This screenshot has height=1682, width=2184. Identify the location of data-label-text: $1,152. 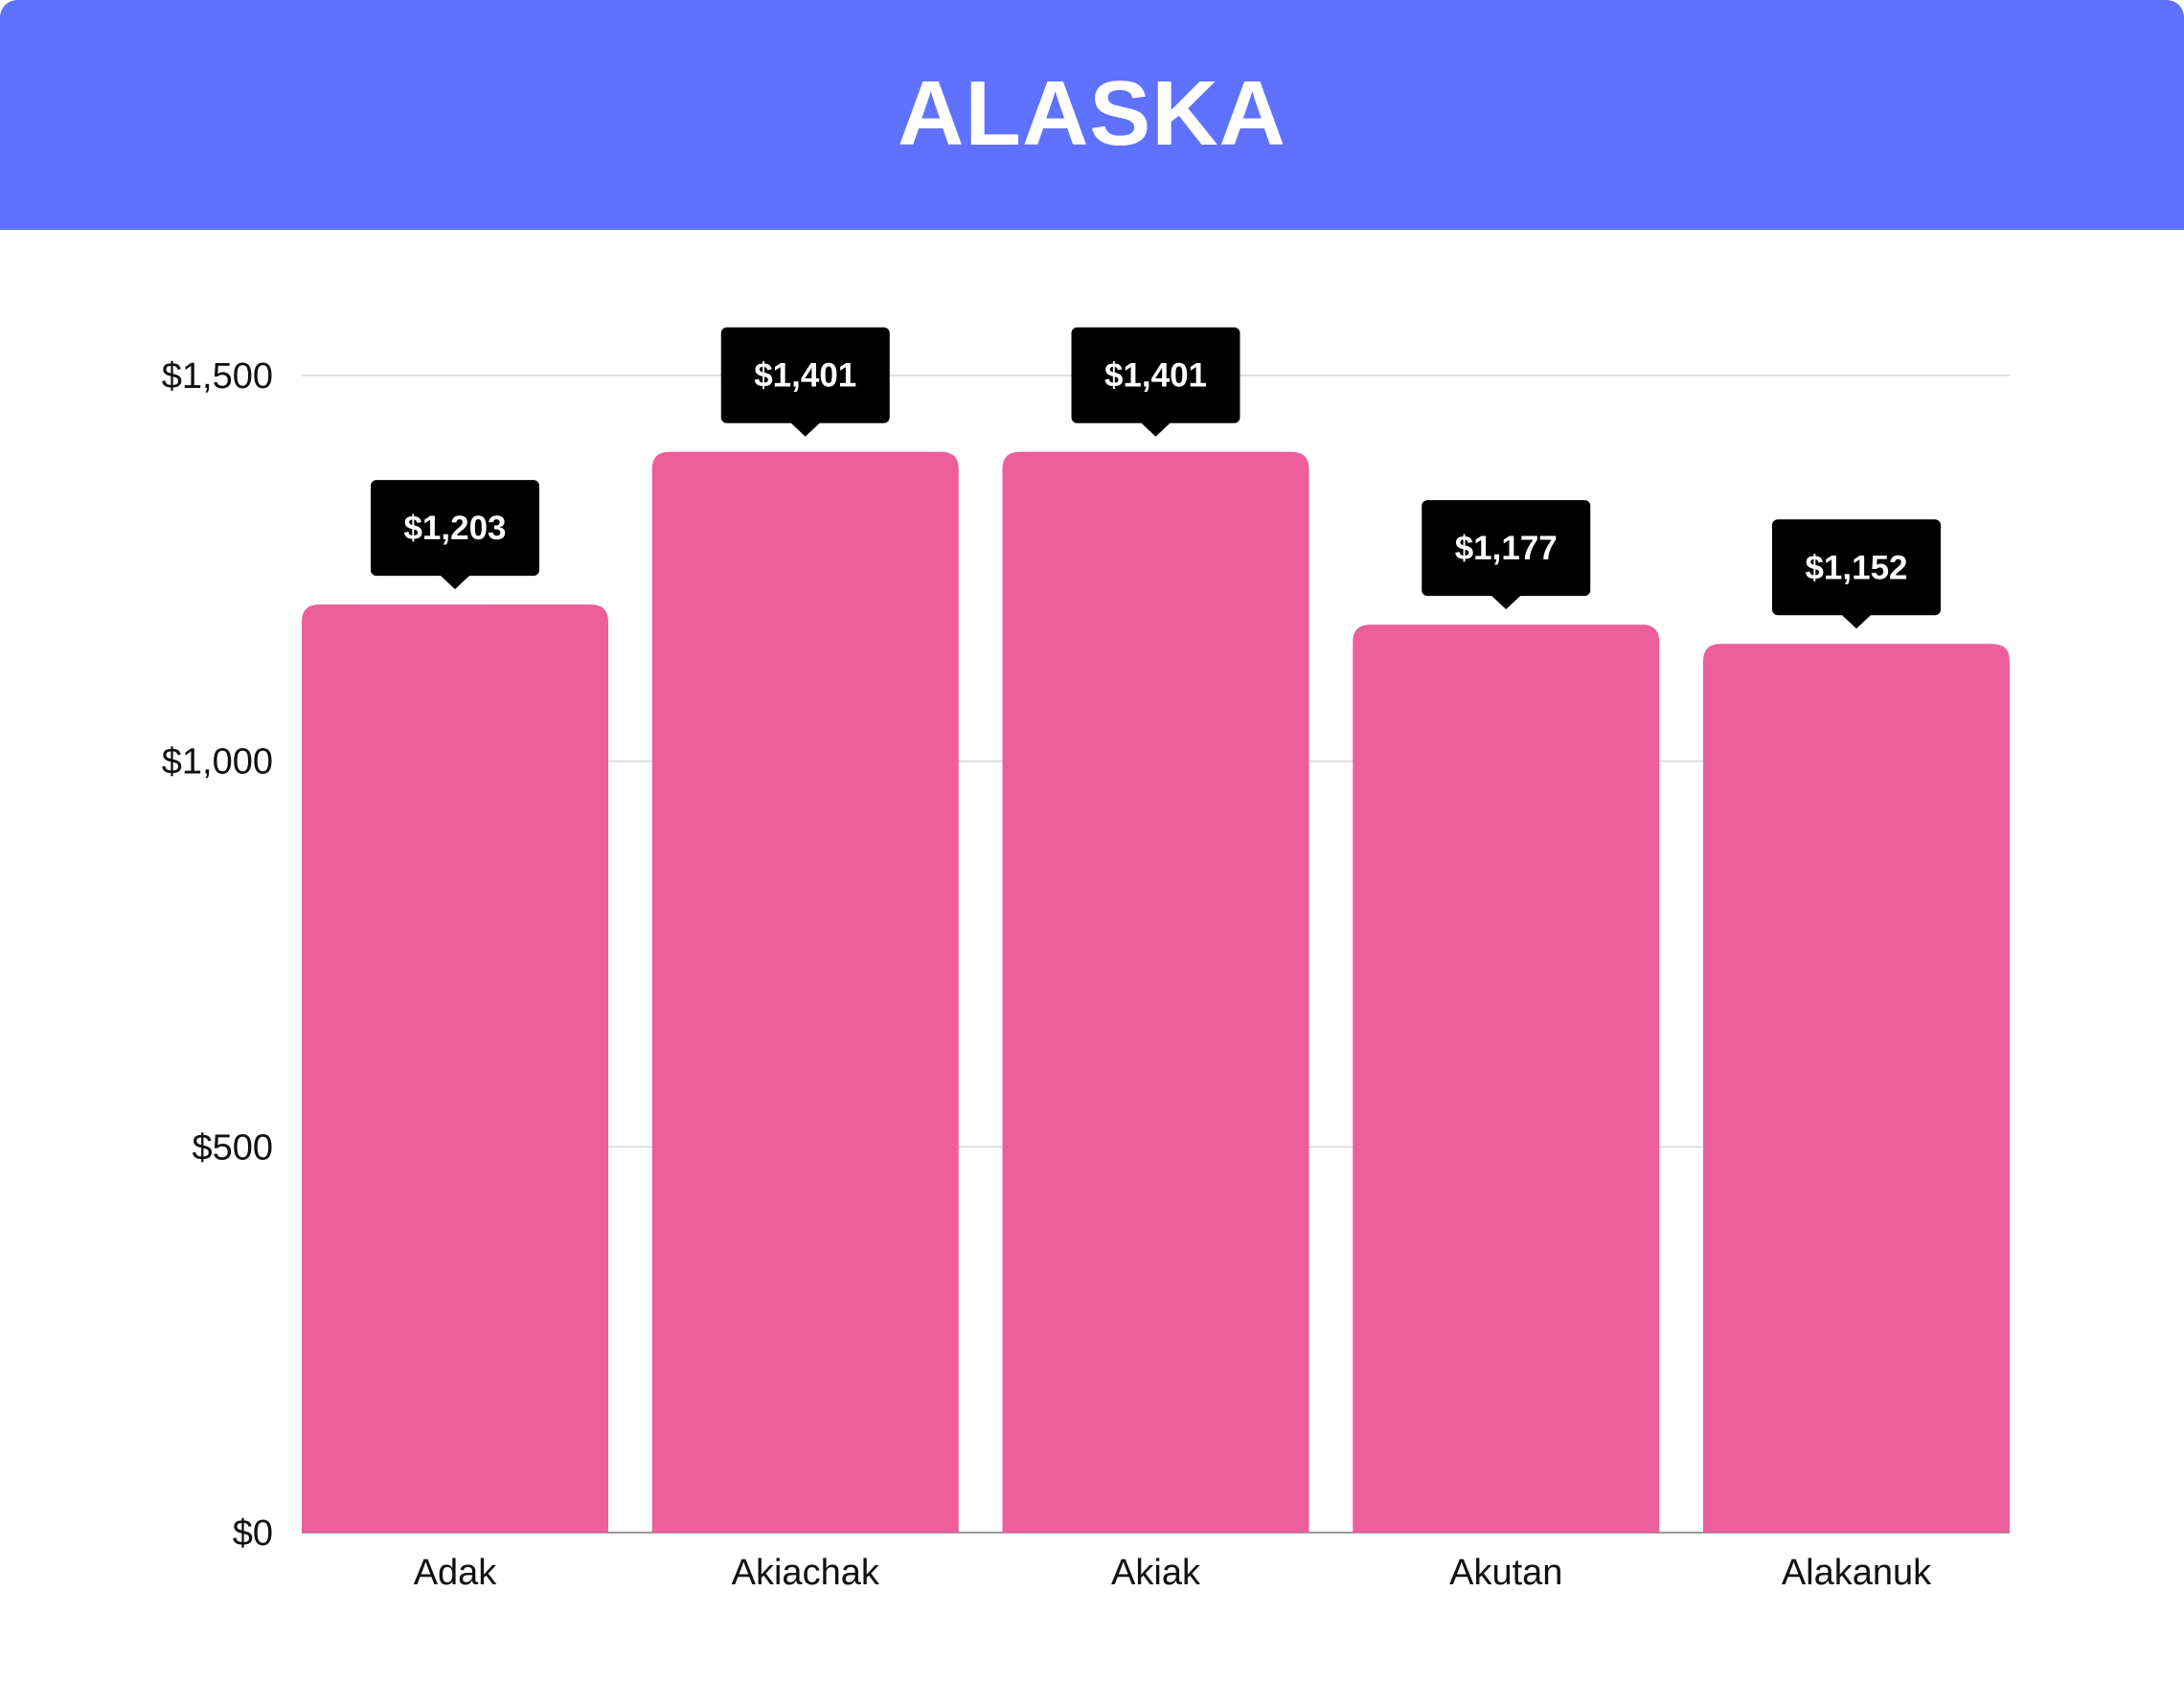
(1856, 567).